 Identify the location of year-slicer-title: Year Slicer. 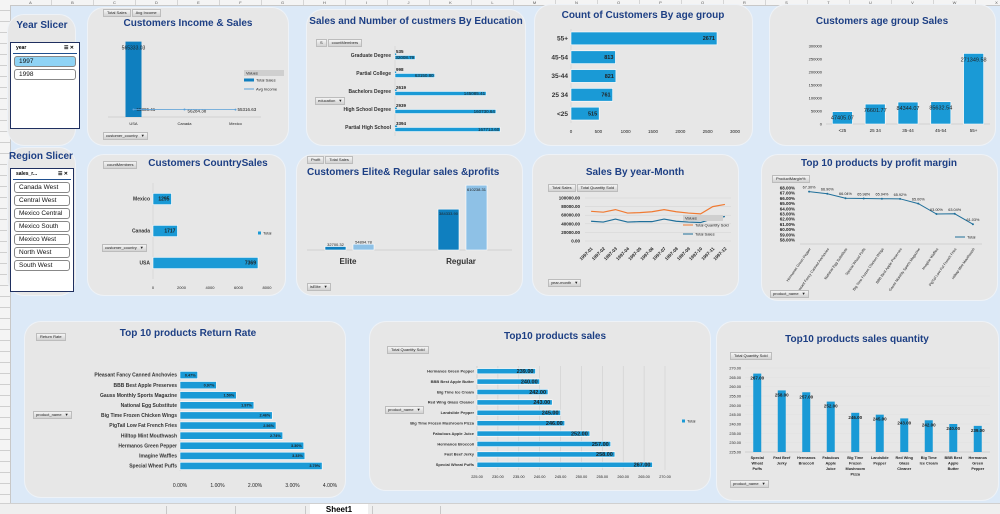
(41, 25).